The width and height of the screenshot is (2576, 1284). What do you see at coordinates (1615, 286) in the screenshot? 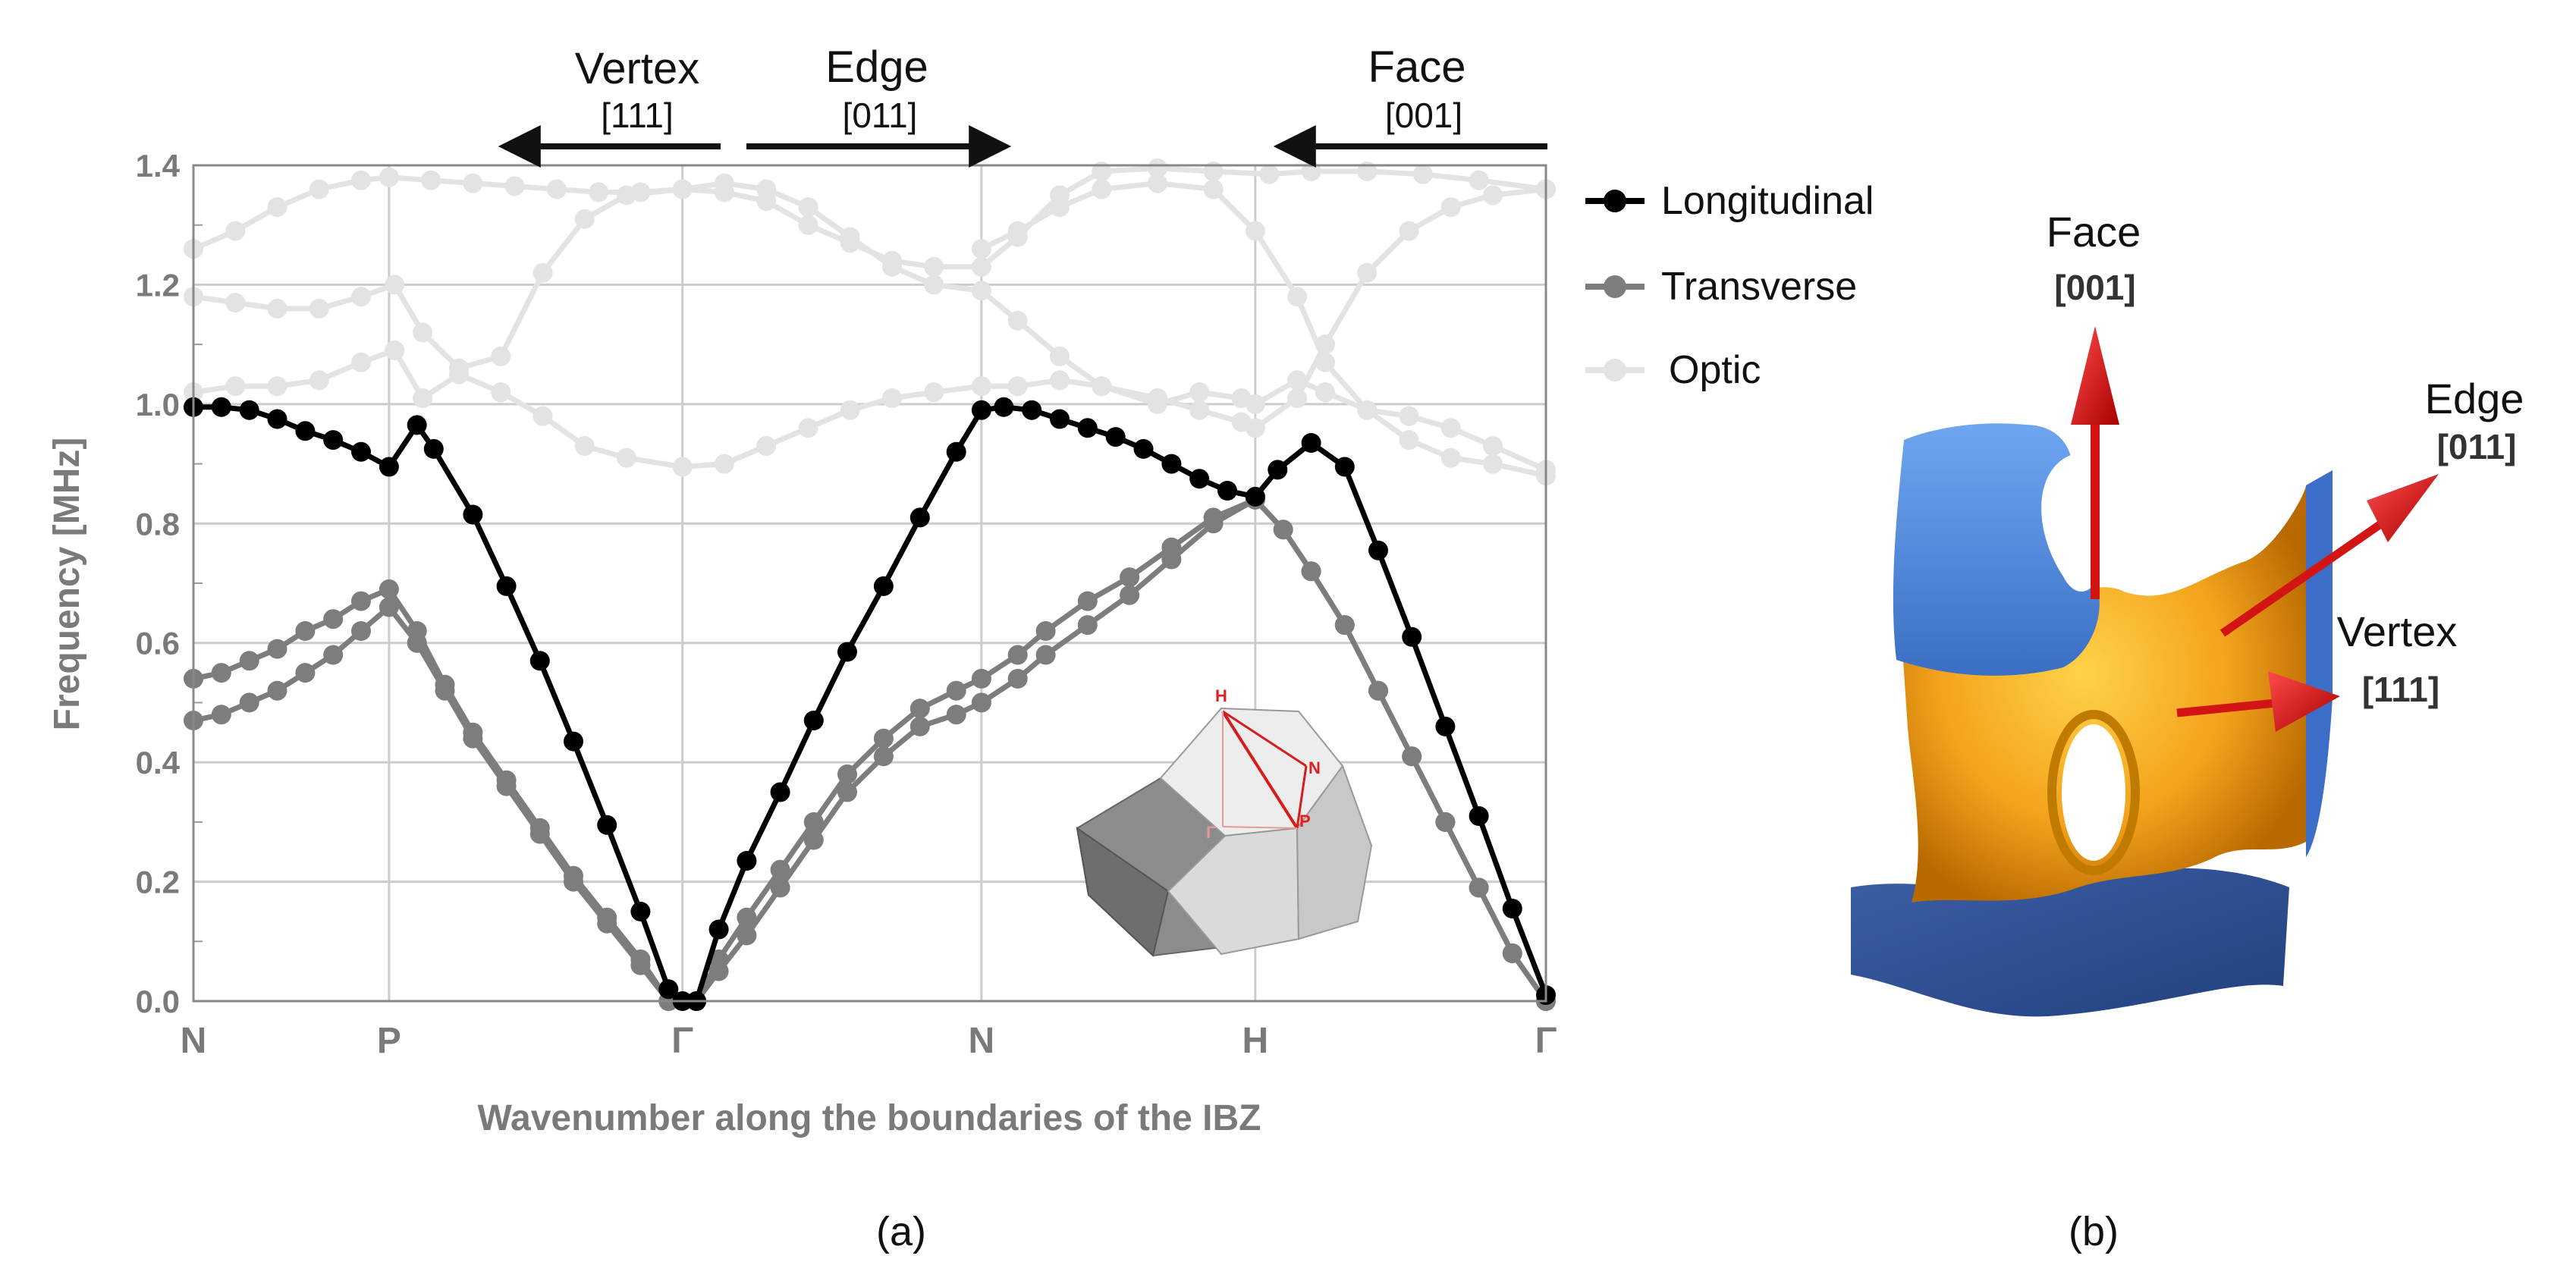
I see `legend-marker-transverse` at bounding box center [1615, 286].